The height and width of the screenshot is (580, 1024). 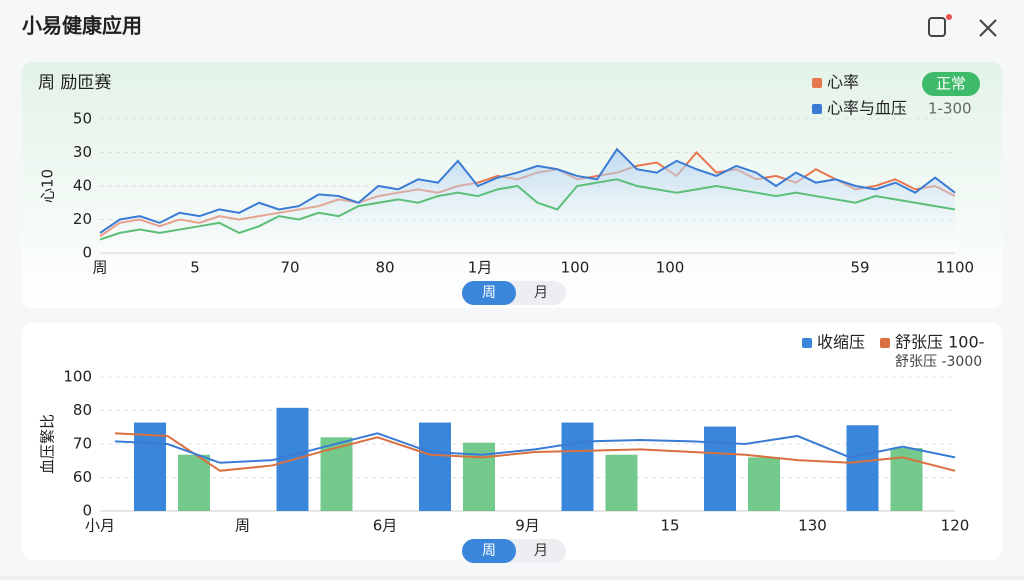 What do you see at coordinates (74, 82) in the screenshot?
I see `chart-title: 周 励匝赛` at bounding box center [74, 82].